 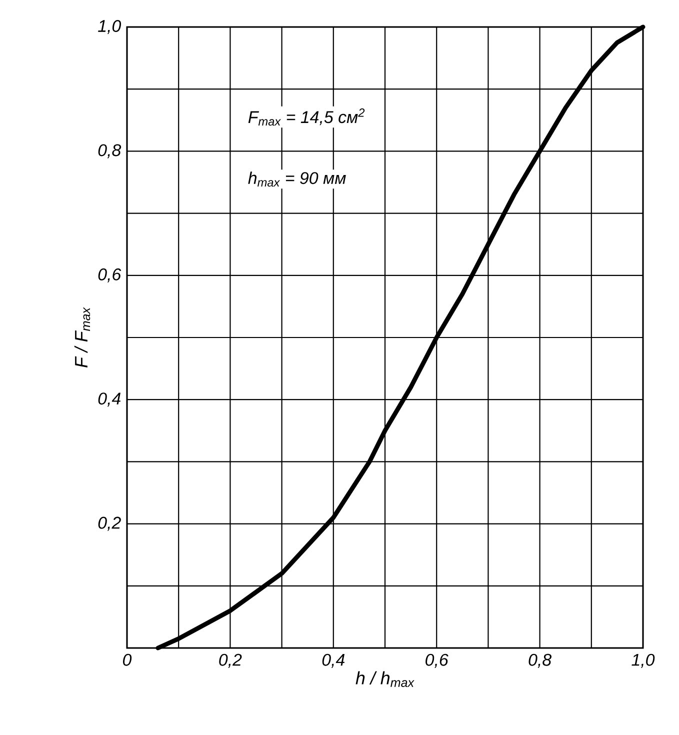 I want to click on y-axis-title: F / F$_{max}$, so click(x=82, y=337).